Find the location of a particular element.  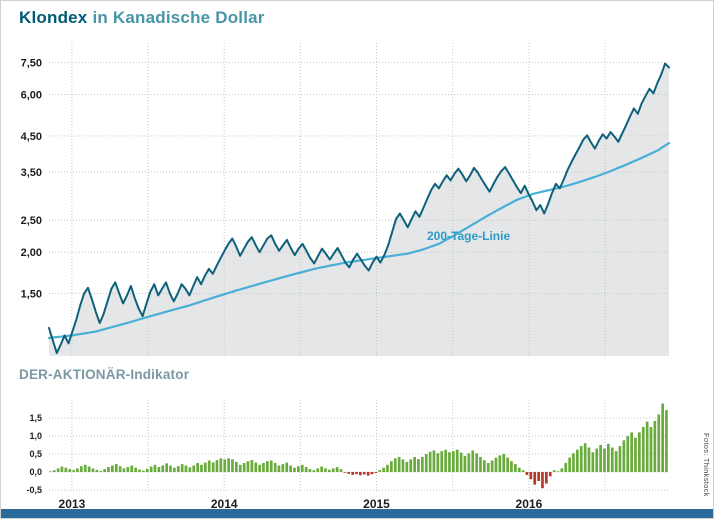

indicator-y-label: 0,0 is located at coordinates (35, 472).